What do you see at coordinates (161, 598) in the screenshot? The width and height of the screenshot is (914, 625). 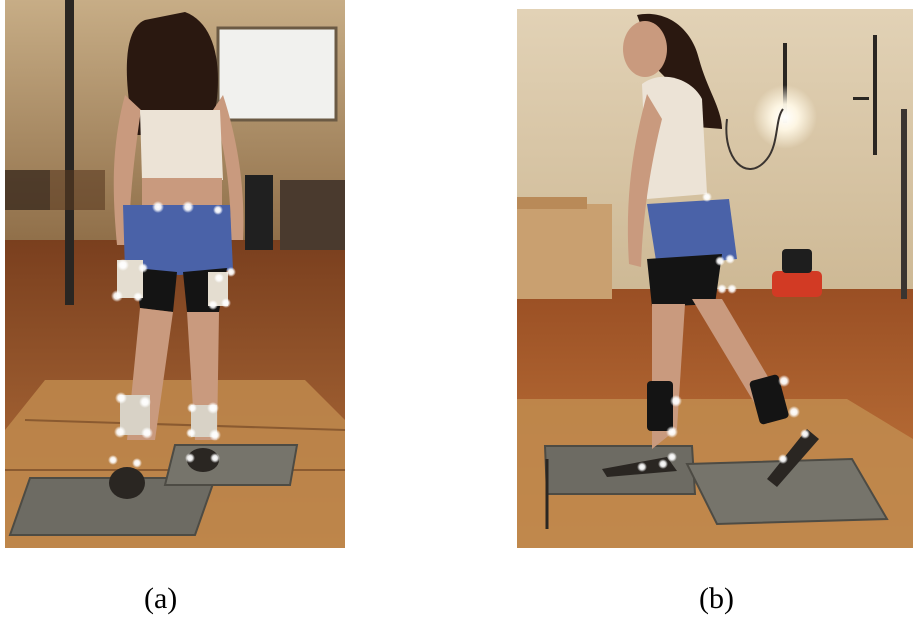 I see `caption-a: (a)` at bounding box center [161, 598].